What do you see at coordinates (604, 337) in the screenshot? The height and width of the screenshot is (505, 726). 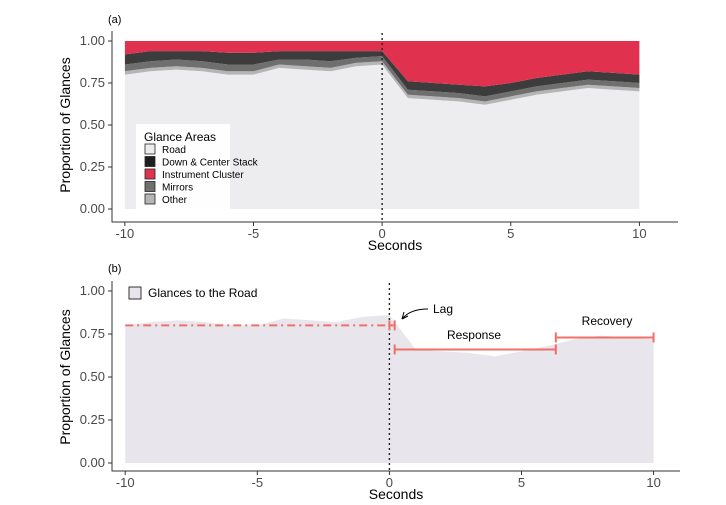 I see `recovery-bar` at bounding box center [604, 337].